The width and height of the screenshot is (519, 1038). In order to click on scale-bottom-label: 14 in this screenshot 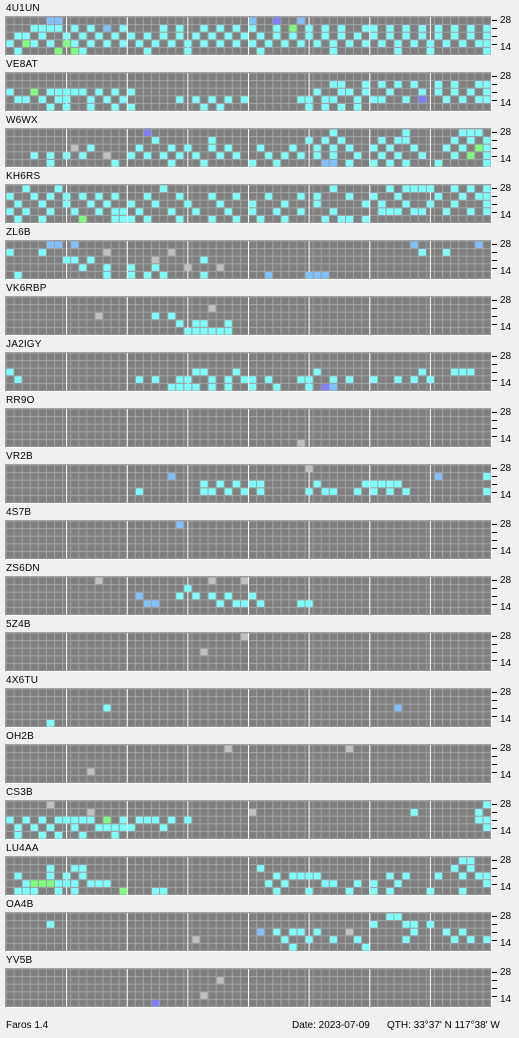, I will do `click(506, 103)`.